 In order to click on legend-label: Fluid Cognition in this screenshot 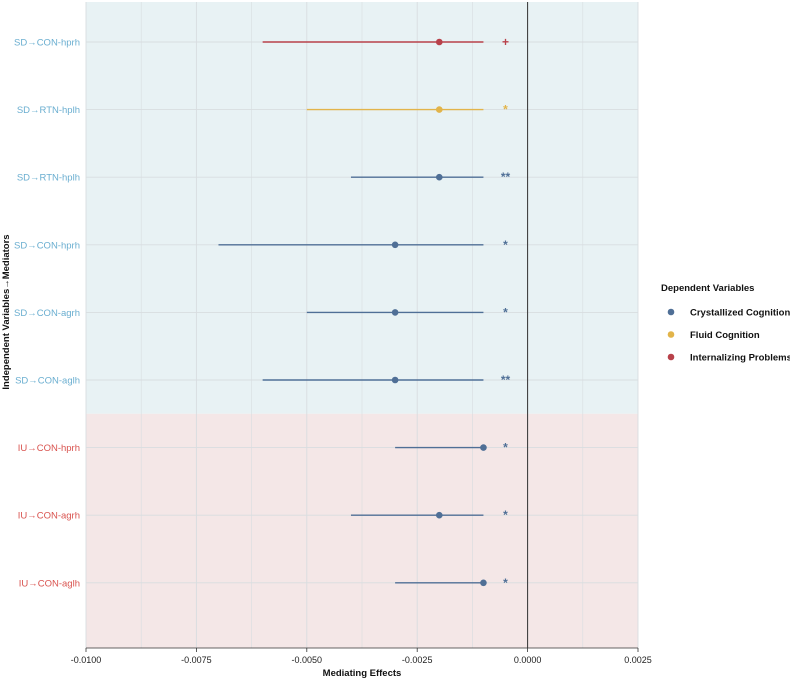, I will do `click(725, 335)`.